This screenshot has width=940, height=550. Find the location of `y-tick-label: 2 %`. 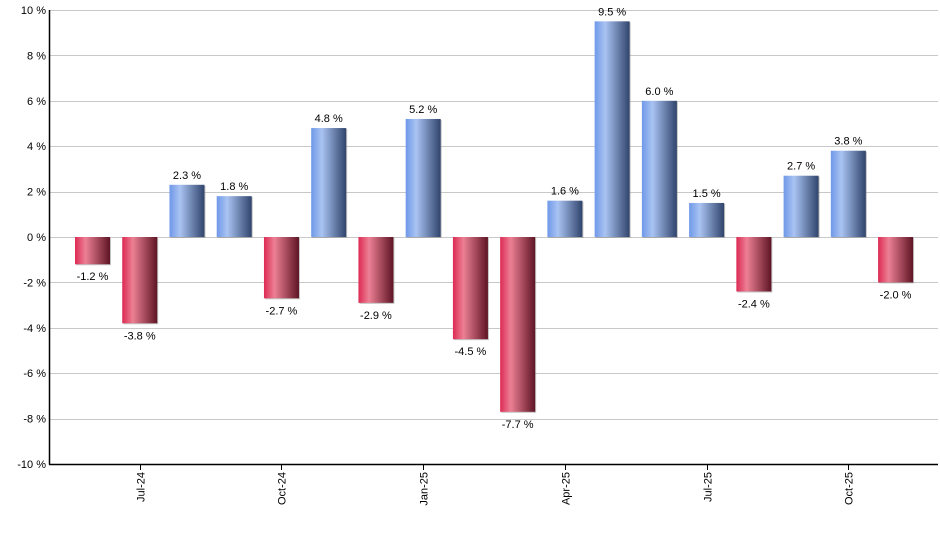

y-tick-label: 2 % is located at coordinates (36, 193).